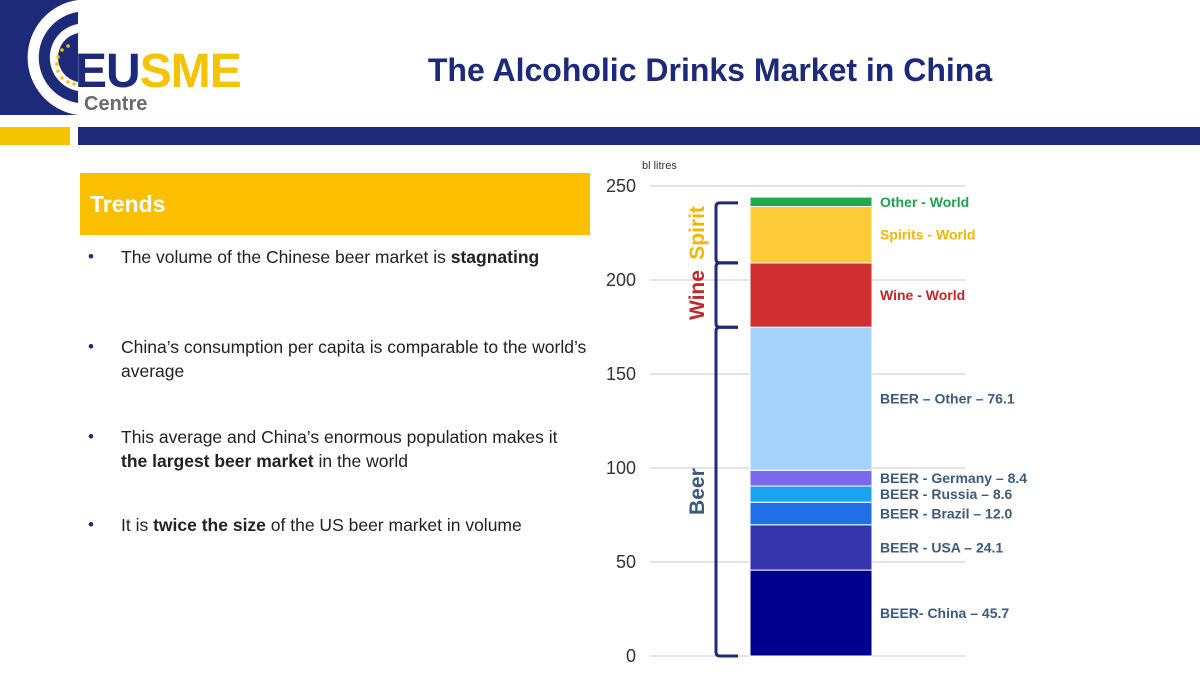  What do you see at coordinates (39, 57) in the screenshot?
I see `eusme-logo-graphic` at bounding box center [39, 57].